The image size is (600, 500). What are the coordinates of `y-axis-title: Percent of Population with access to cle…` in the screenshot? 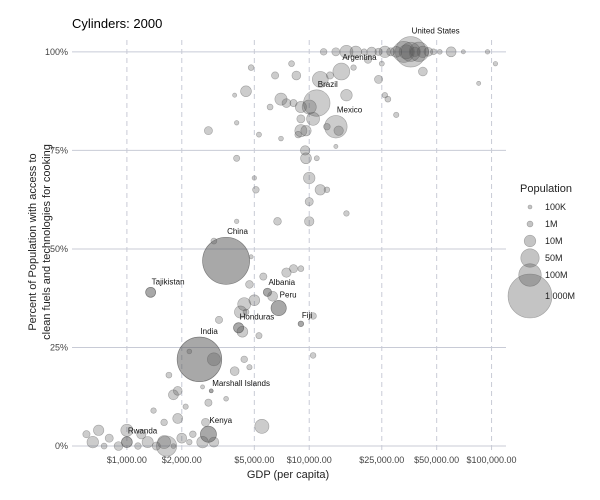 It's located at (40, 242).